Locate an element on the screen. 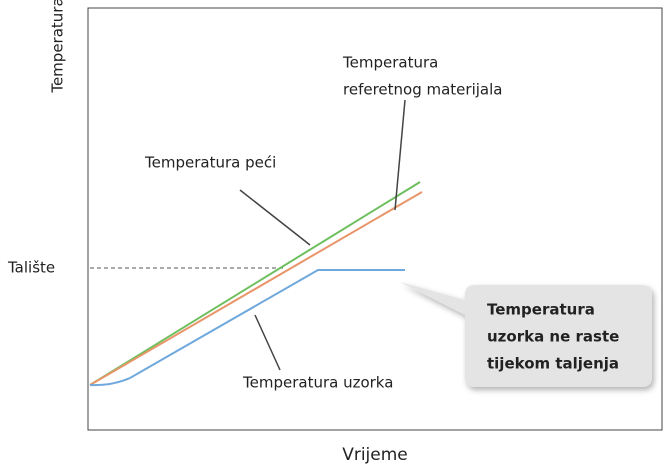 This screenshot has height=471, width=667. callout-box is located at coordinates (526, 334).